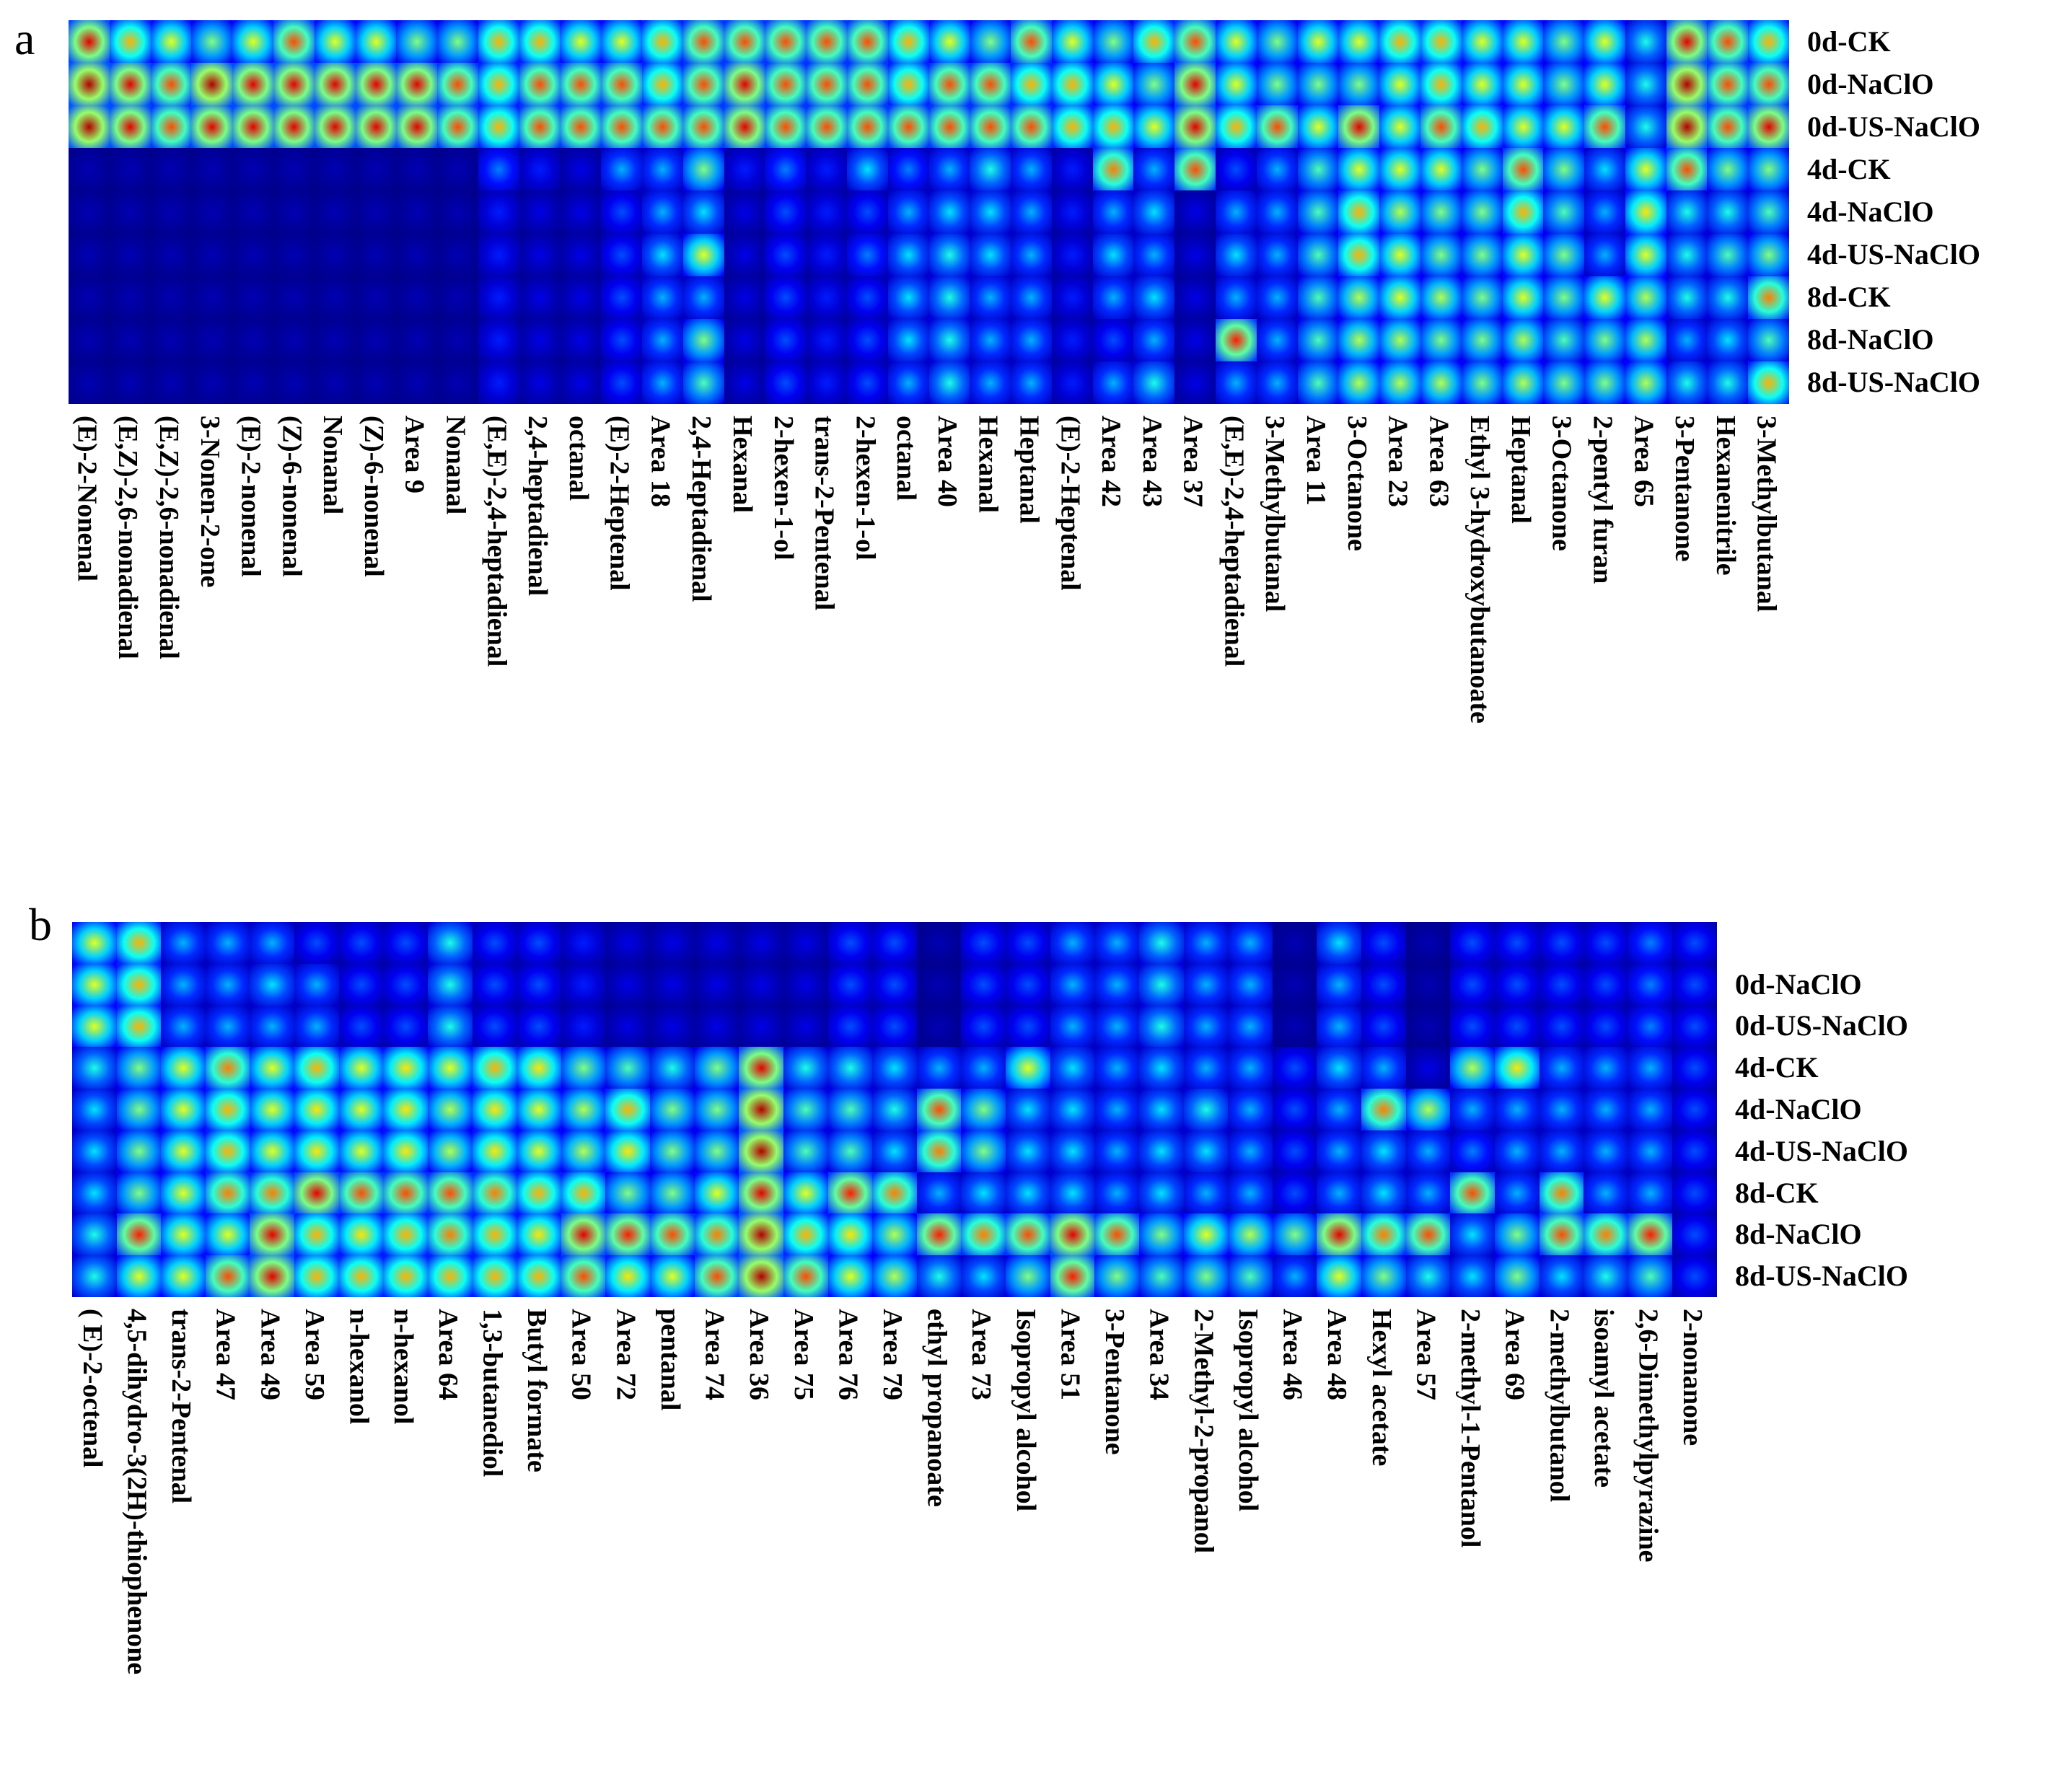  I want to click on row-label: 8d-NaClO, so click(1798, 1234).